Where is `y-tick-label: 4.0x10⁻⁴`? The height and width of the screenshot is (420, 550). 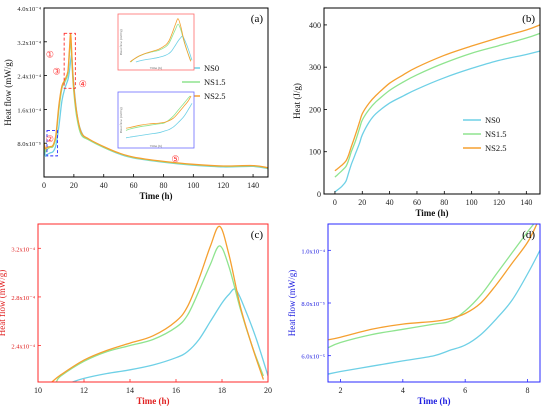 y-tick-label: 4.0x10⁻⁴ is located at coordinates (29, 9).